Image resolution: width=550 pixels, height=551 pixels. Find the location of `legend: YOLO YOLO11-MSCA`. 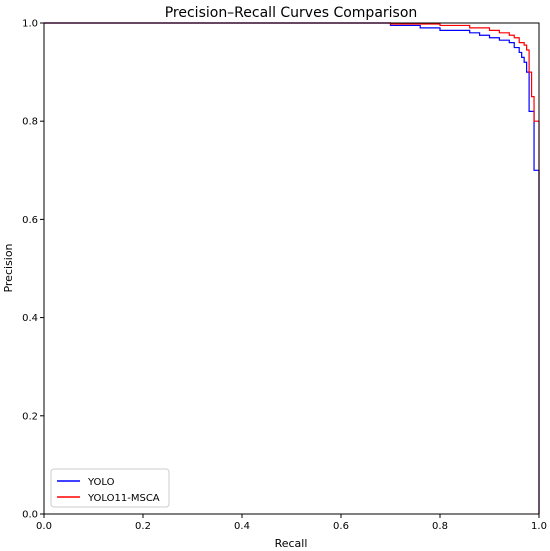

legend: YOLO YOLO11-MSCA is located at coordinates (110, 488).